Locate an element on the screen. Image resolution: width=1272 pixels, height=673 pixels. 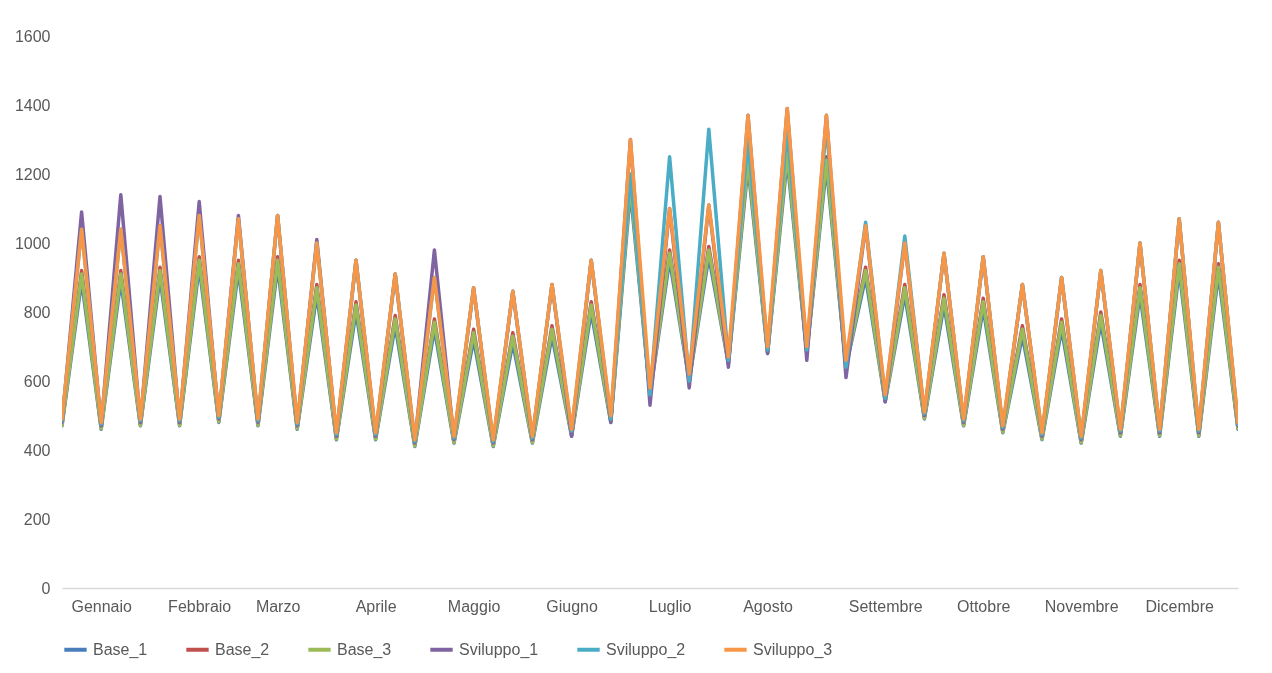
x-tick-label: Settembre is located at coordinates (885, 606).